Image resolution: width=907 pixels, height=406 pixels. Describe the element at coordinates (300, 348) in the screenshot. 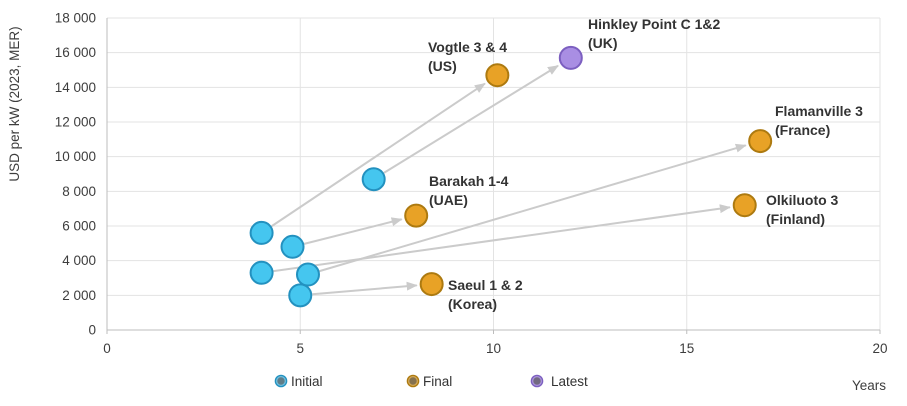

I see `x-tick-label: 5` at that location.